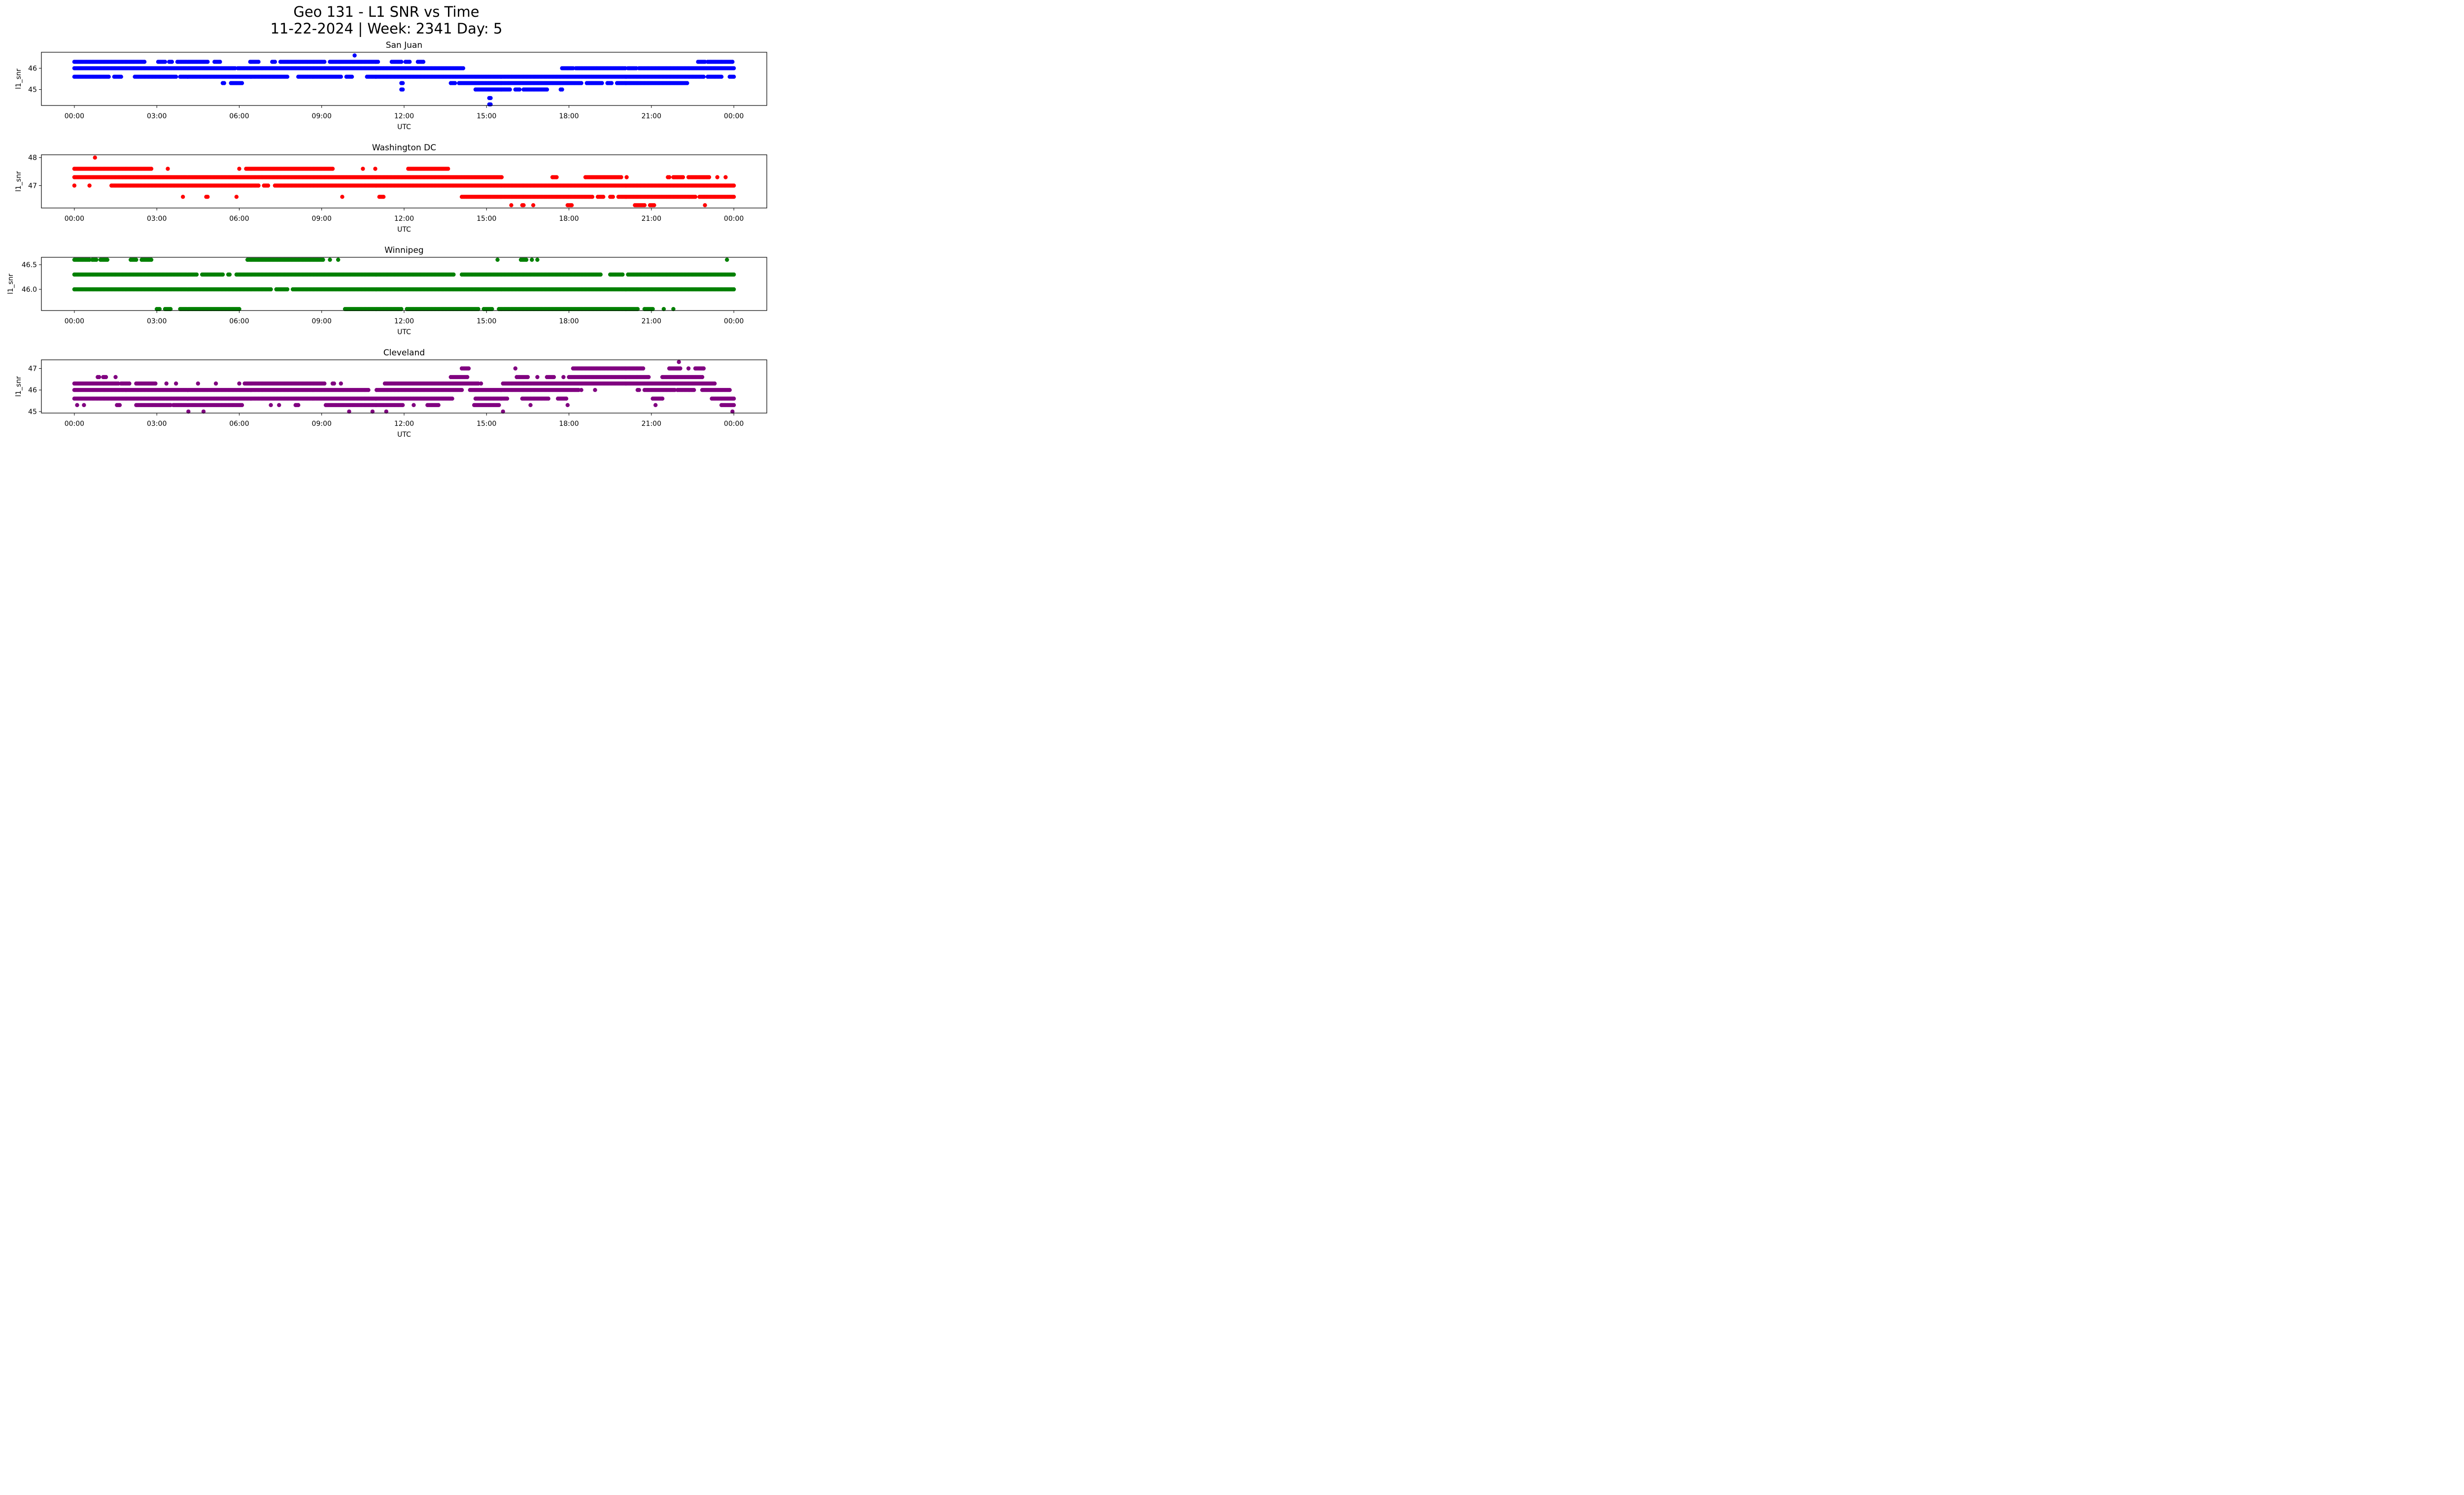 The height and width of the screenshot is (1495, 2464). I want to click on subplot-title: Cleveland, so click(404, 353).